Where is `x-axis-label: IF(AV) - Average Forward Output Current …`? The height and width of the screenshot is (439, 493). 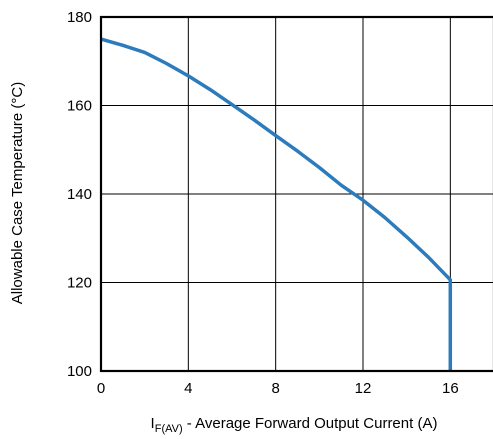
x-axis-label: IF(AV) - Average Forward Output Current … is located at coordinates (294, 425).